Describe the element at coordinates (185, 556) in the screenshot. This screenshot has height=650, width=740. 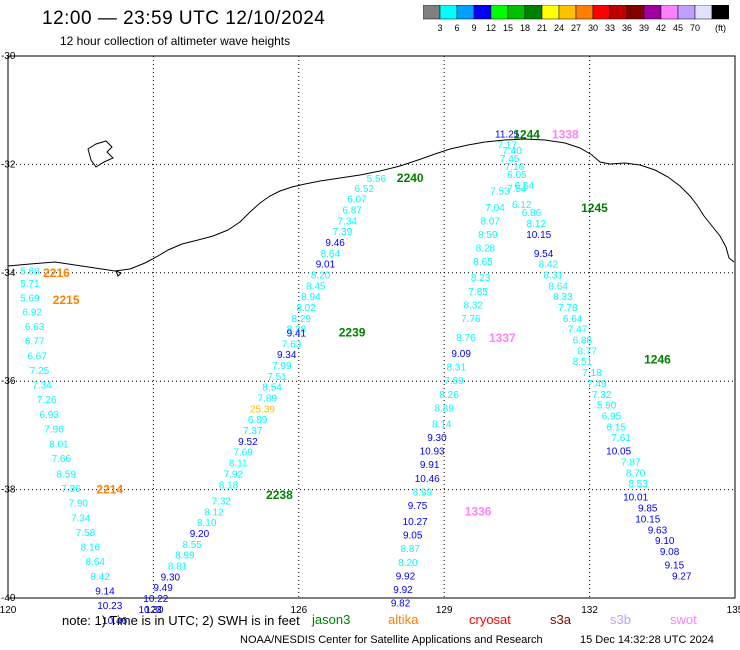
I see `wave-height-reading: 8.99` at that location.